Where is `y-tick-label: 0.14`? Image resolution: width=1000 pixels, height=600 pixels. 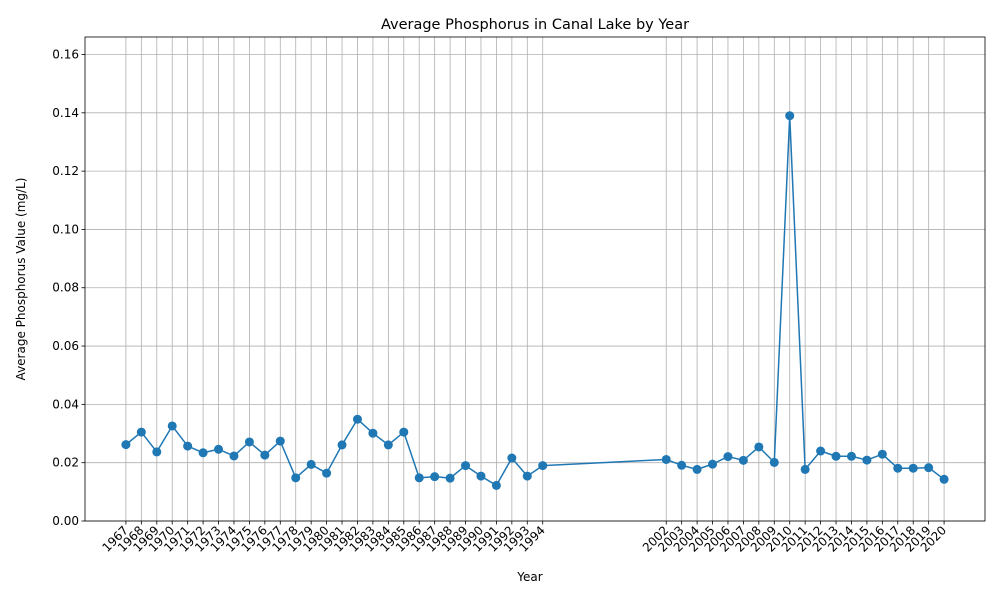
y-tick-label: 0.14 is located at coordinates (65, 113).